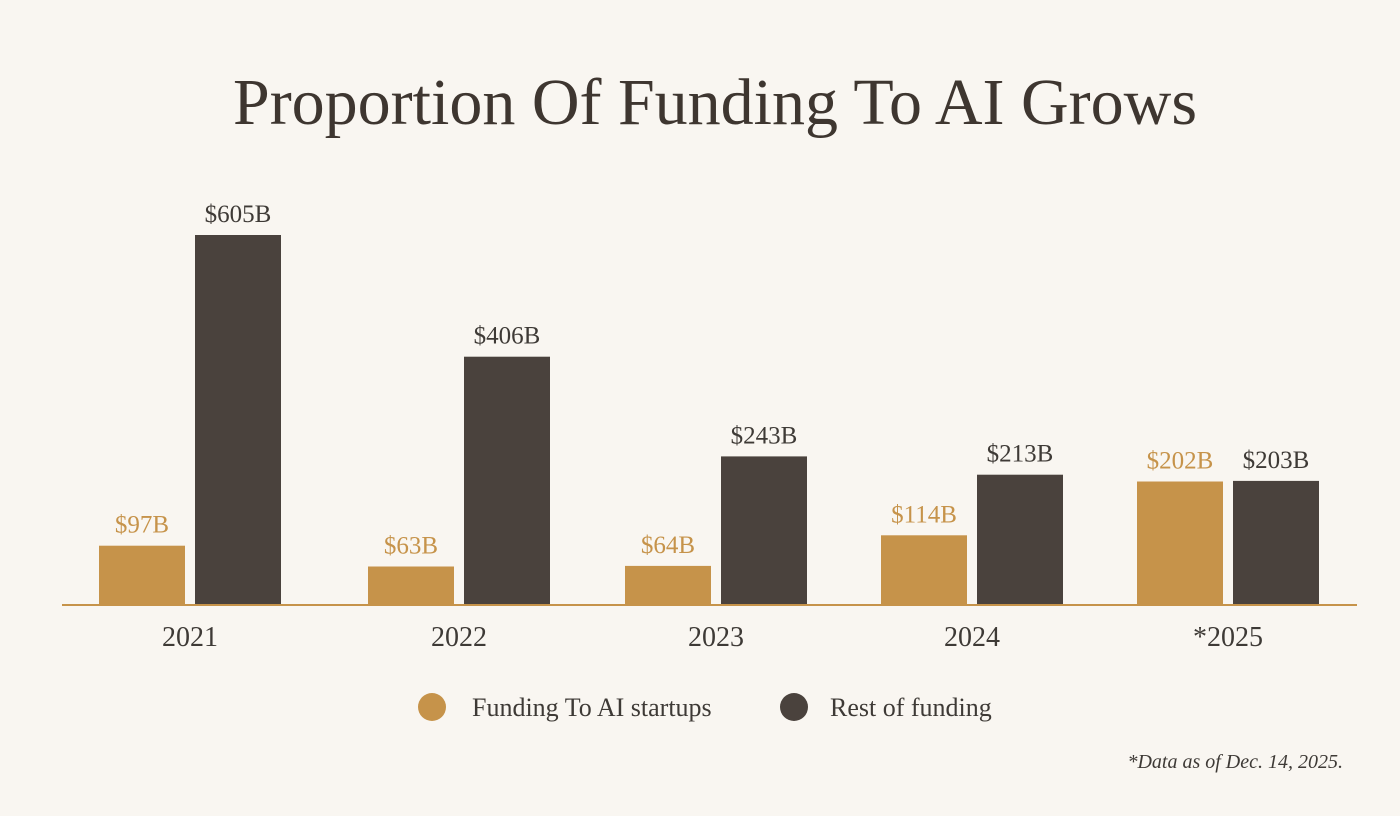  Describe the element at coordinates (972, 637) in the screenshot. I see `x-tick-label-2024: 2024` at that location.